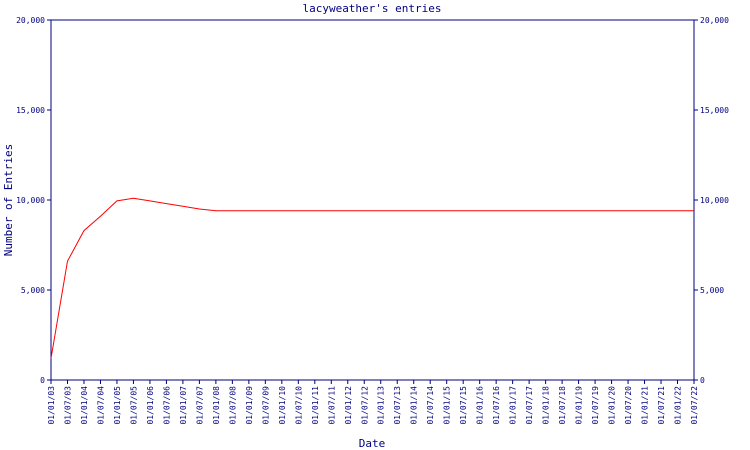 This screenshot has width=750, height=450. I want to click on x-tick-label: 01/07/20, so click(628, 405).